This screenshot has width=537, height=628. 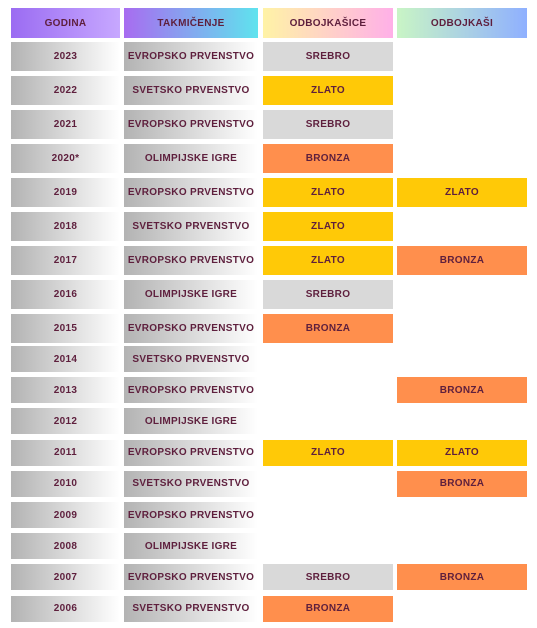 I want to click on year-cell: 2007, so click(x=65, y=577).